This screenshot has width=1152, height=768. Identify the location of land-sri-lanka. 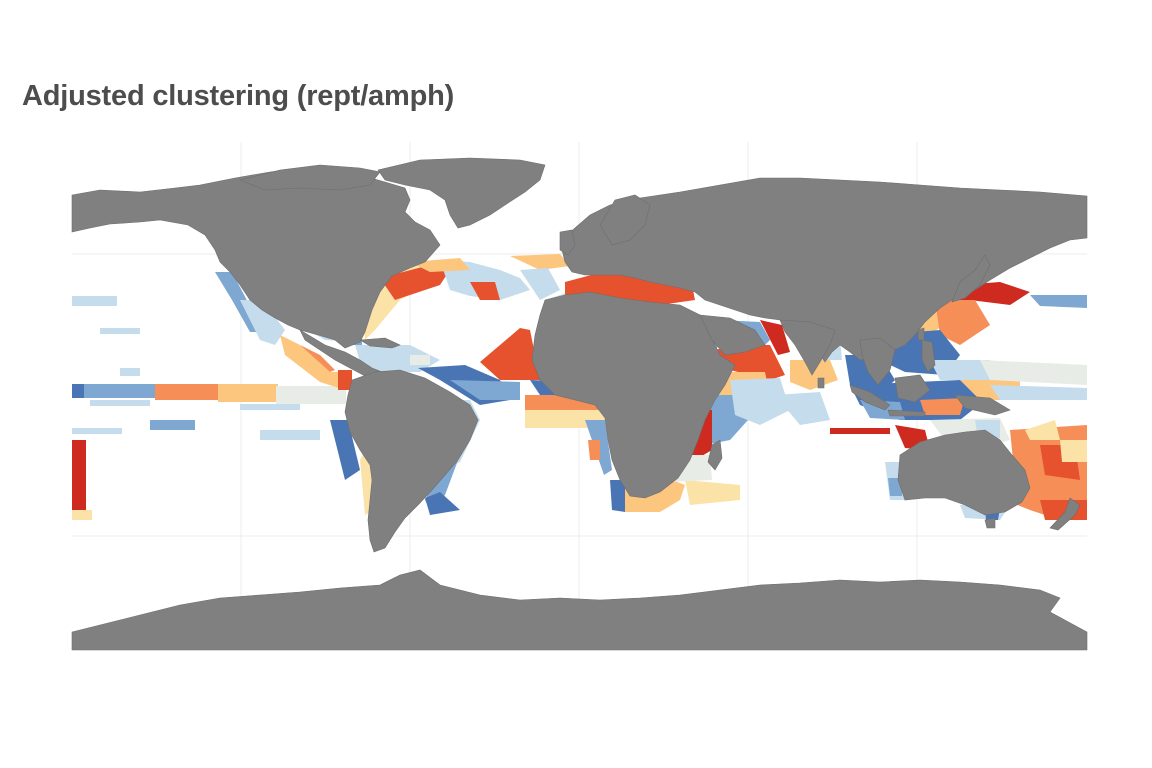
(821, 383).